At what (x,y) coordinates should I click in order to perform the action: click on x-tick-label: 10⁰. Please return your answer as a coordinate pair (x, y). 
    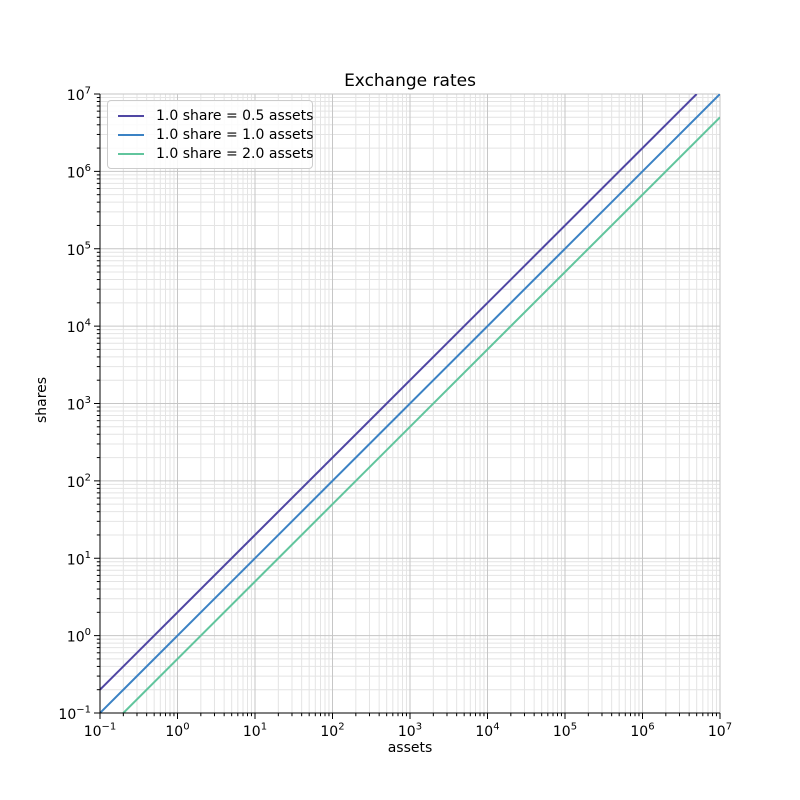
    Looking at the image, I should click on (177, 731).